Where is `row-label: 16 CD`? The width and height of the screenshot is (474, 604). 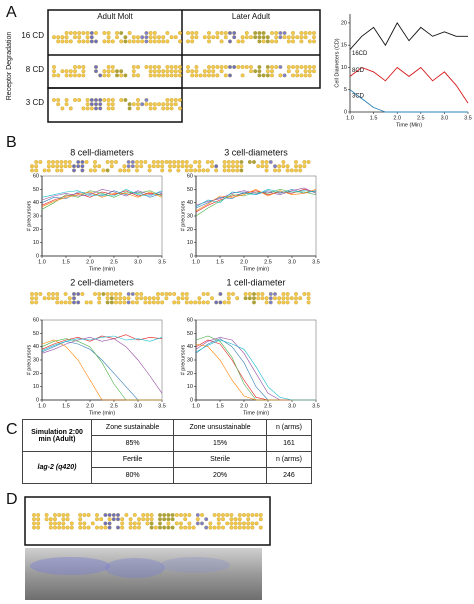 row-label: 16 CD is located at coordinates (32, 35).